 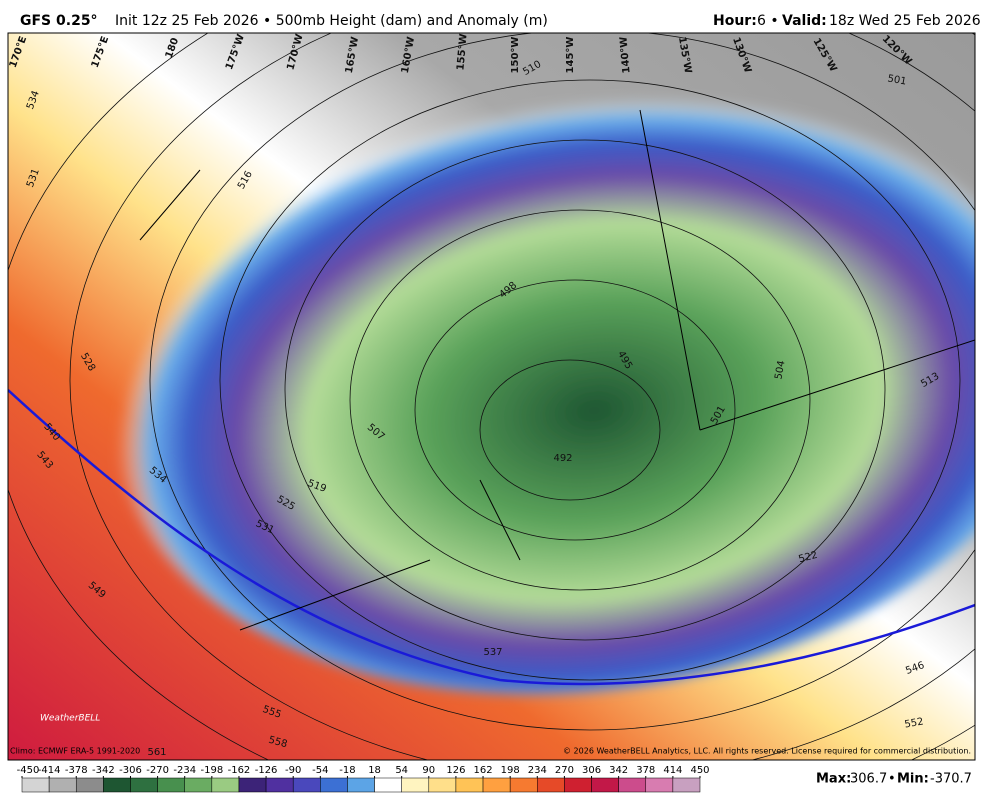 I want to click on colorbar-tick-label: -90, so click(x=293, y=770).